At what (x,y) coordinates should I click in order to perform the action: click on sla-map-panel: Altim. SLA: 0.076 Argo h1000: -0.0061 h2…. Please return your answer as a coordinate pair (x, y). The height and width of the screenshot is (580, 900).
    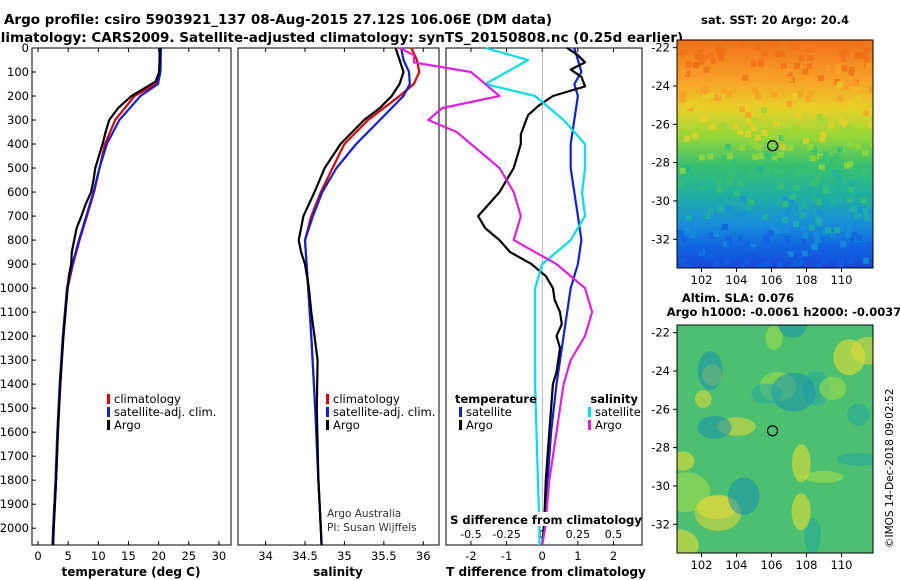
    Looking at the image, I should click on (775, 431).